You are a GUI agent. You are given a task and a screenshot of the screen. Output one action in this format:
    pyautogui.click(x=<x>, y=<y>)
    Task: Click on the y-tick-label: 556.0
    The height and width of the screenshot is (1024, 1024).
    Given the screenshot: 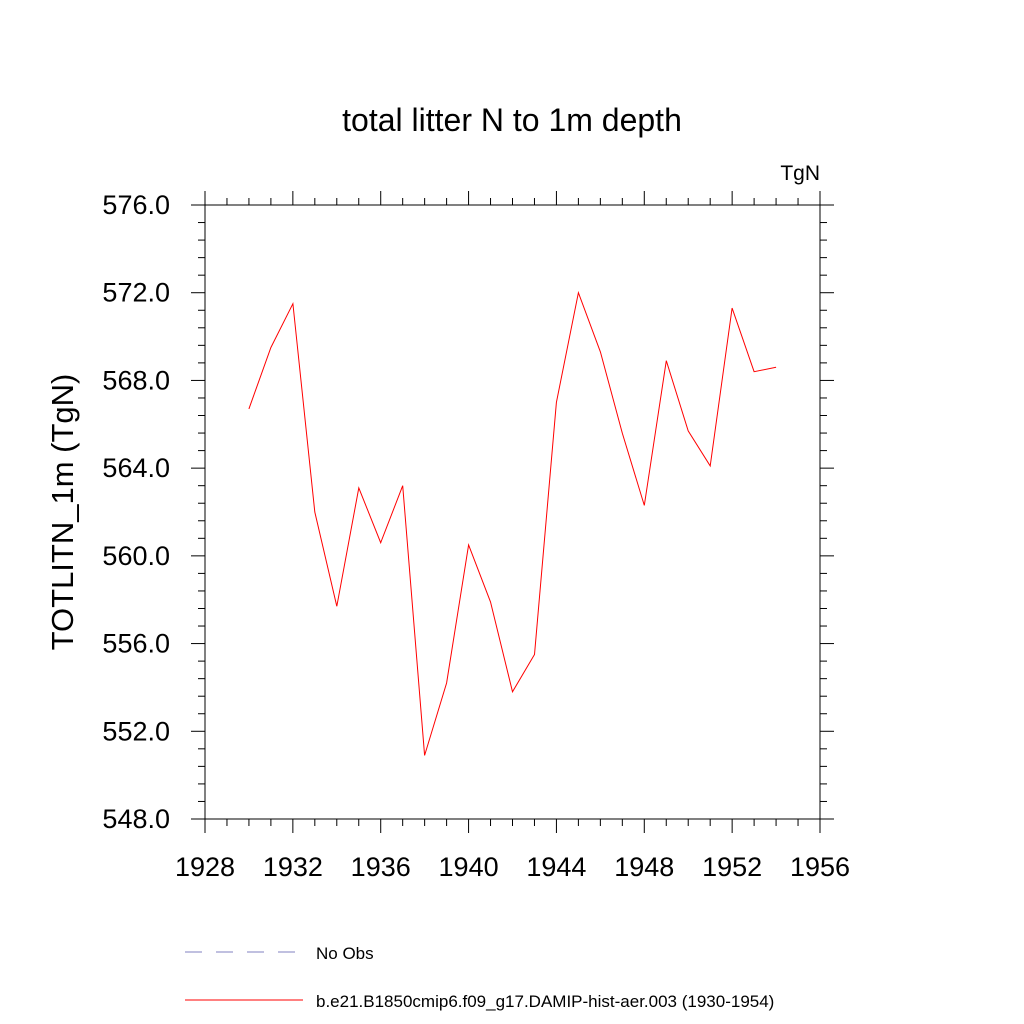 What is the action you would take?
    pyautogui.click(x=136, y=644)
    